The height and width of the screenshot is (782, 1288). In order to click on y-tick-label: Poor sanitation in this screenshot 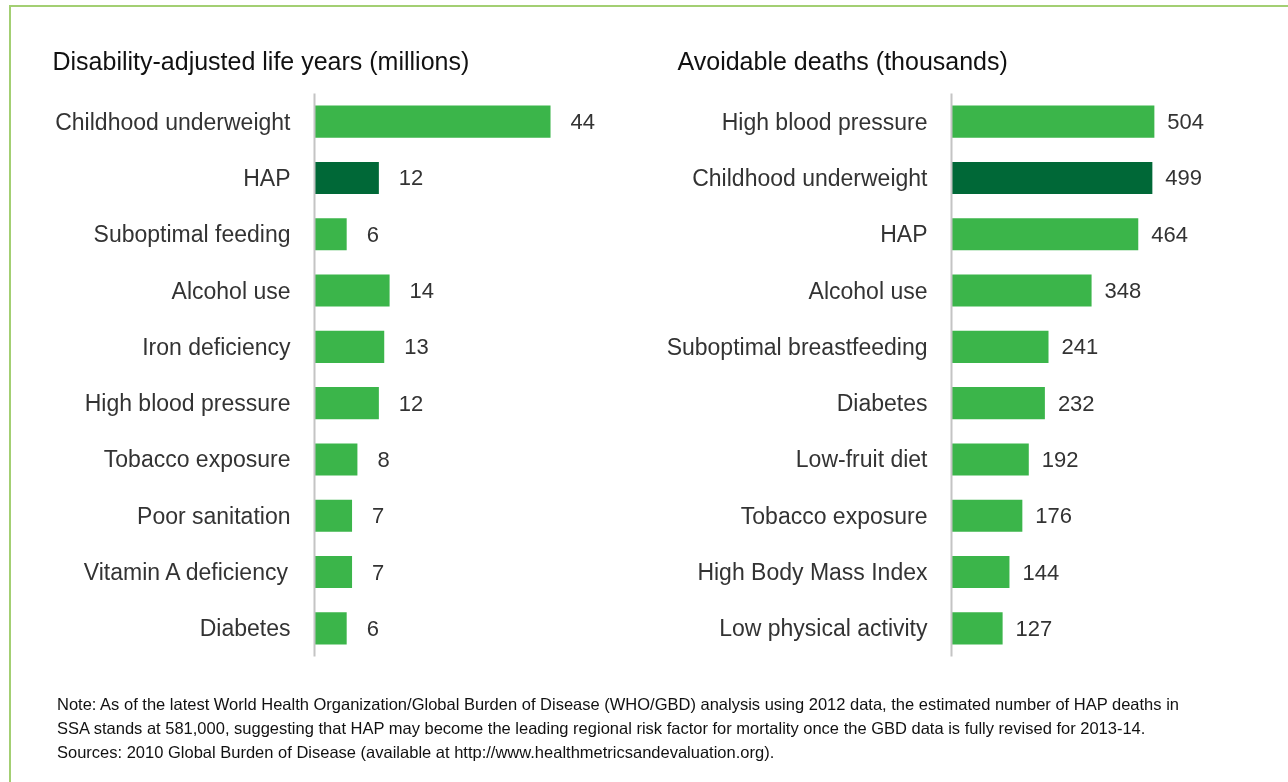, I will do `click(214, 515)`.